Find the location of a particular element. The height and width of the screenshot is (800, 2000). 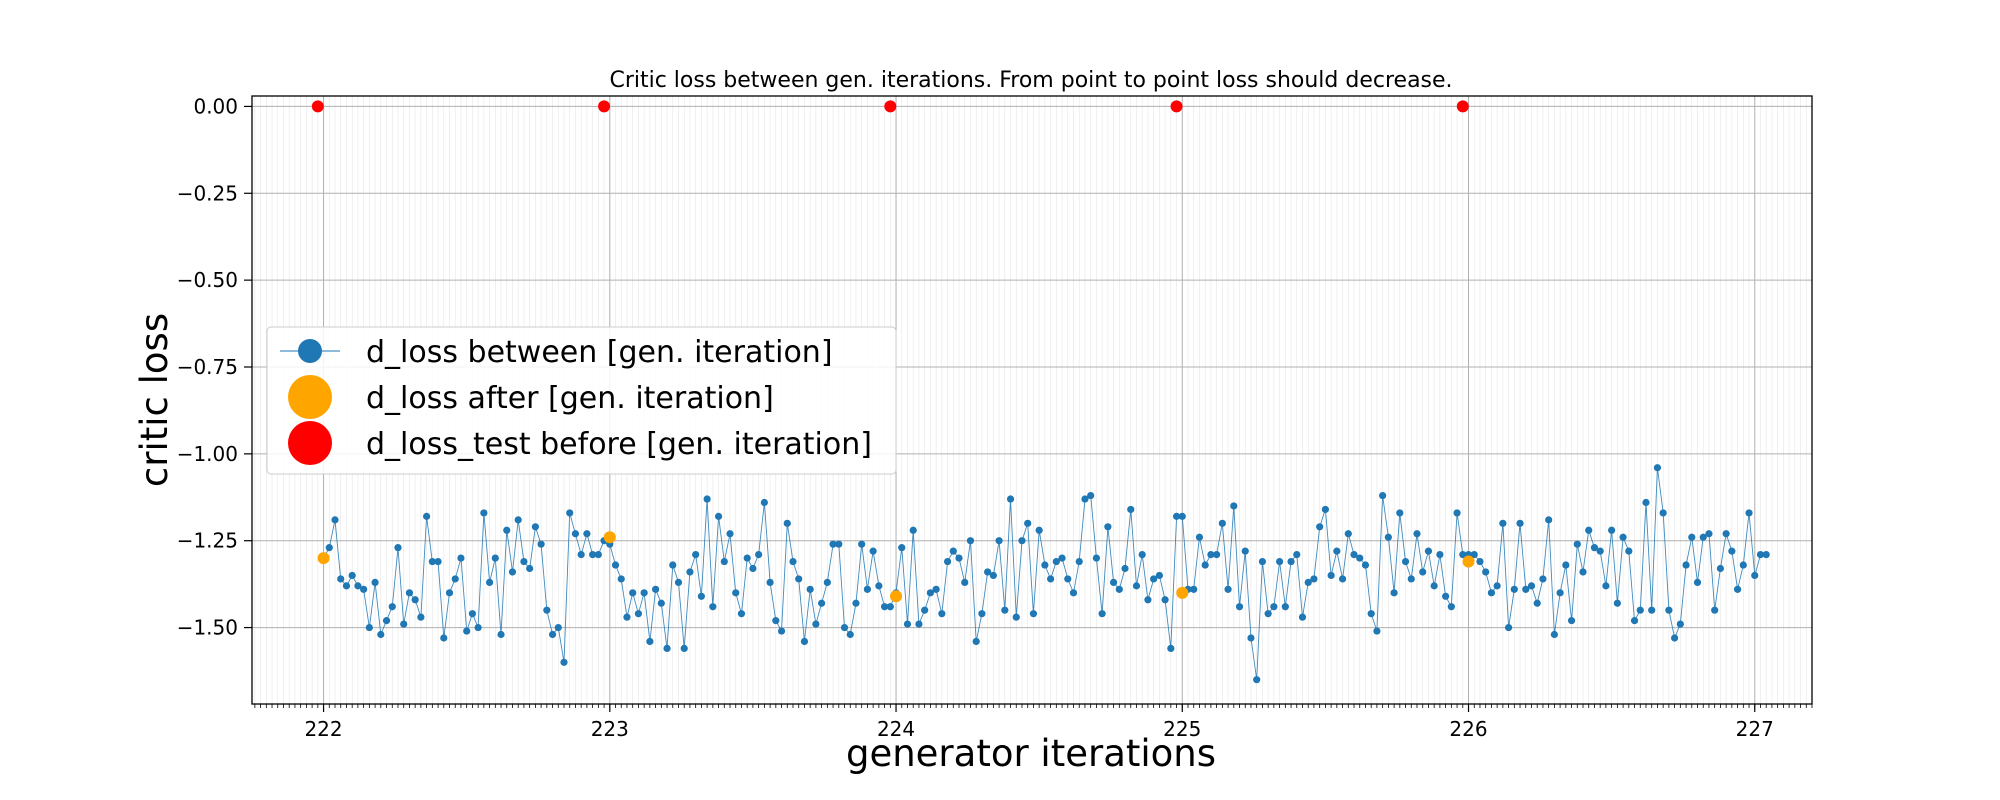

y-tick-label: −0.75 is located at coordinates (207, 367).